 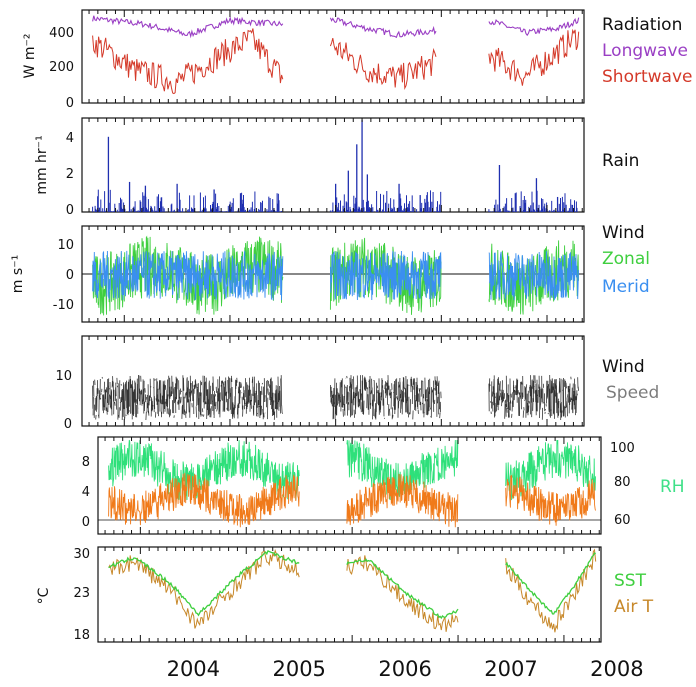 I want to click on wind-components-panel: m s⁻¹ 10 0 -10 Wind Zonal Merid, so click(x=330, y=273).